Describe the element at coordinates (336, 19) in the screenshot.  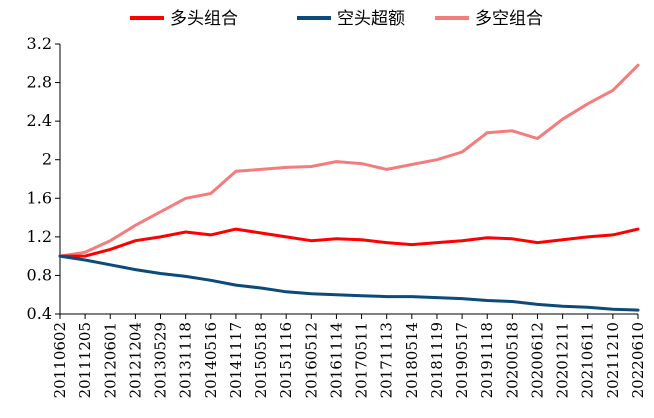
I see `legend: 多头组合 空头超额 多空组合` at that location.